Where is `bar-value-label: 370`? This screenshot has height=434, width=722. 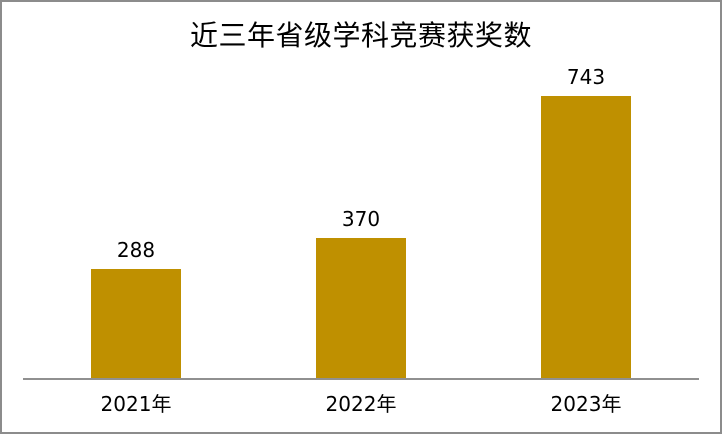 bar-value-label: 370 is located at coordinates (361, 219).